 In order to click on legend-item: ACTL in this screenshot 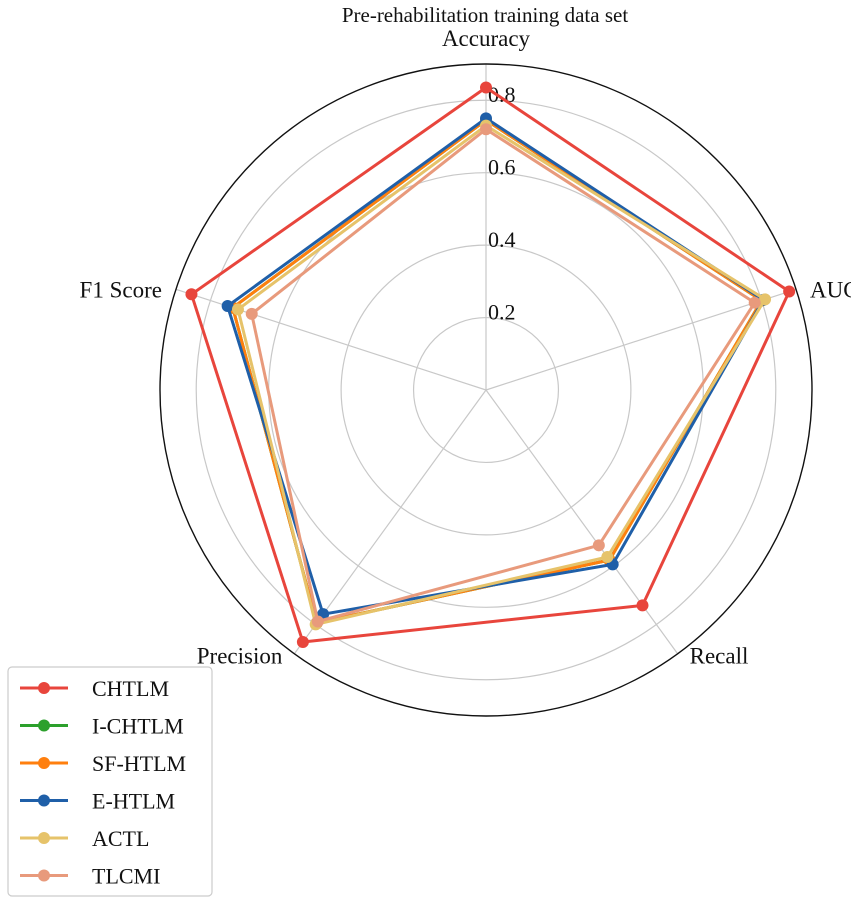, I will do `click(84, 838)`.